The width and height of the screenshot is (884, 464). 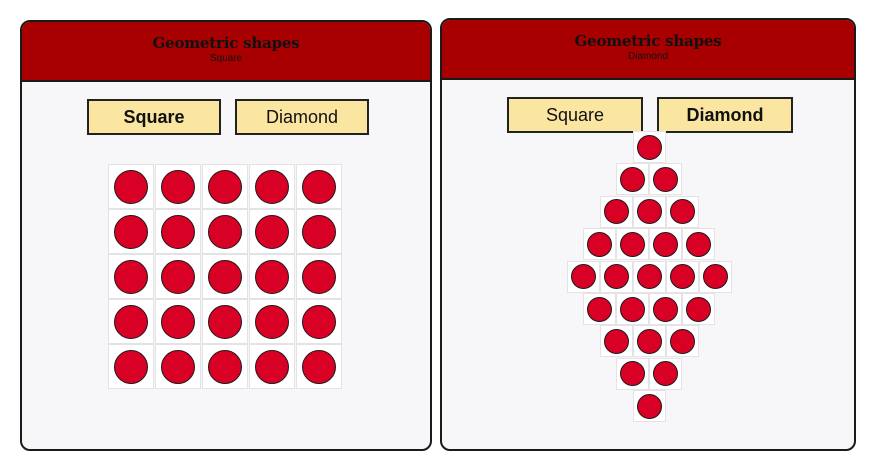 I want to click on panel-subtitle: Square, so click(x=226, y=58).